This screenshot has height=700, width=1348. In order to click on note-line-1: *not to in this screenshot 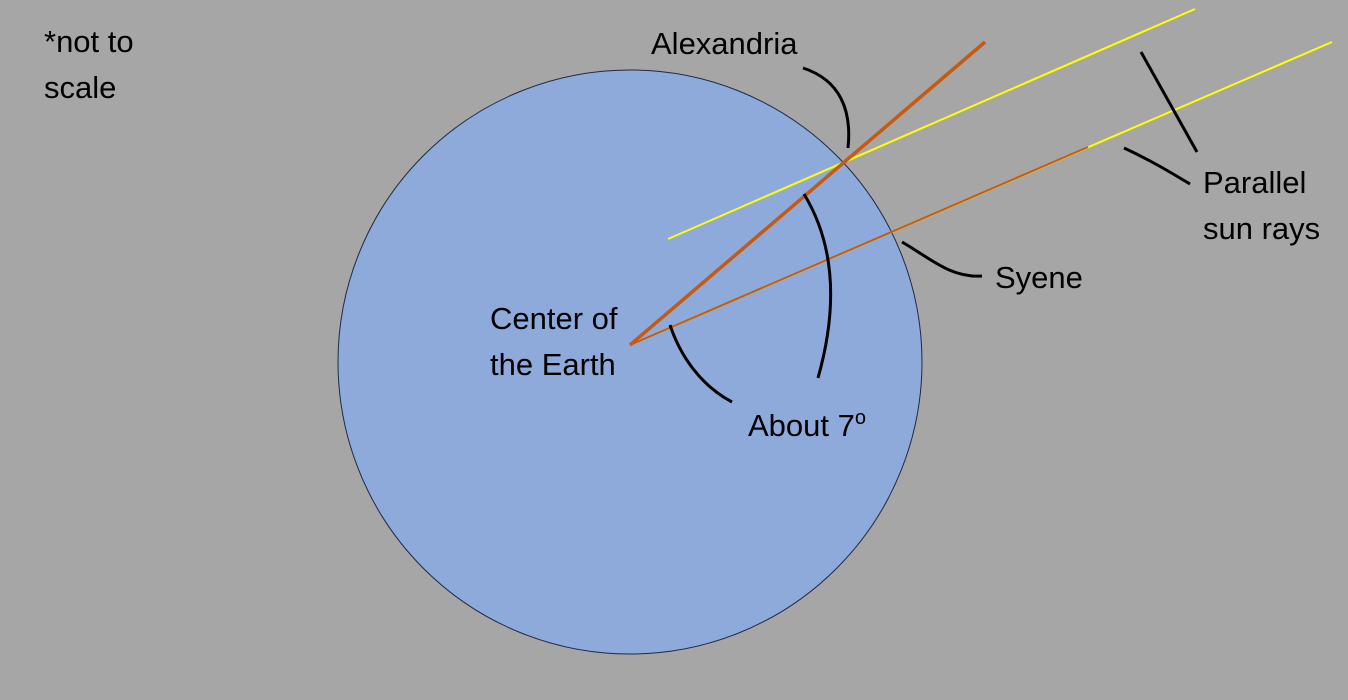, I will do `click(89, 41)`.